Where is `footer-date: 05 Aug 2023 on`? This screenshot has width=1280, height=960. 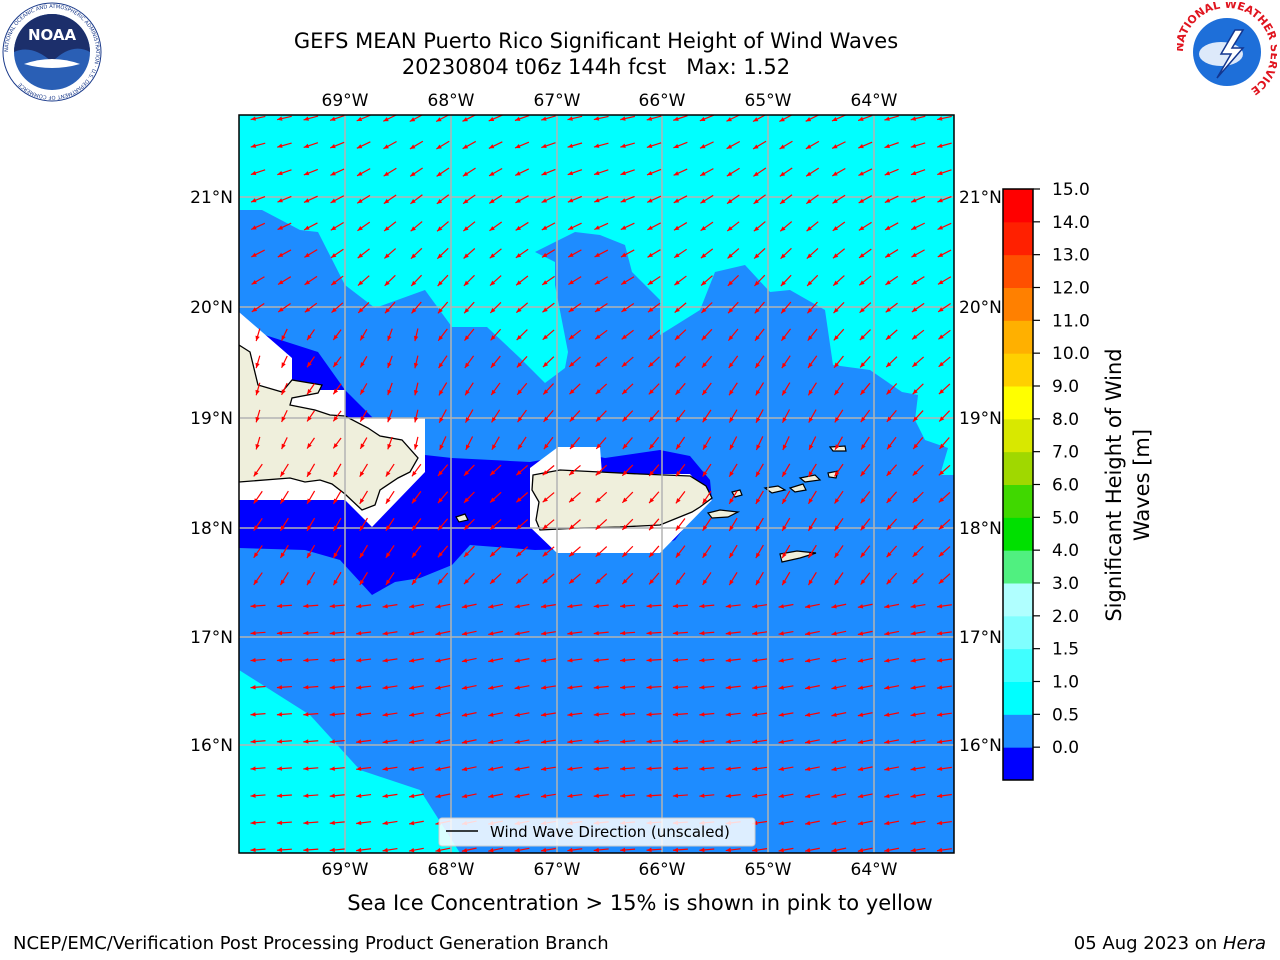 footer-date: 05 Aug 2023 on is located at coordinates (1148, 943).